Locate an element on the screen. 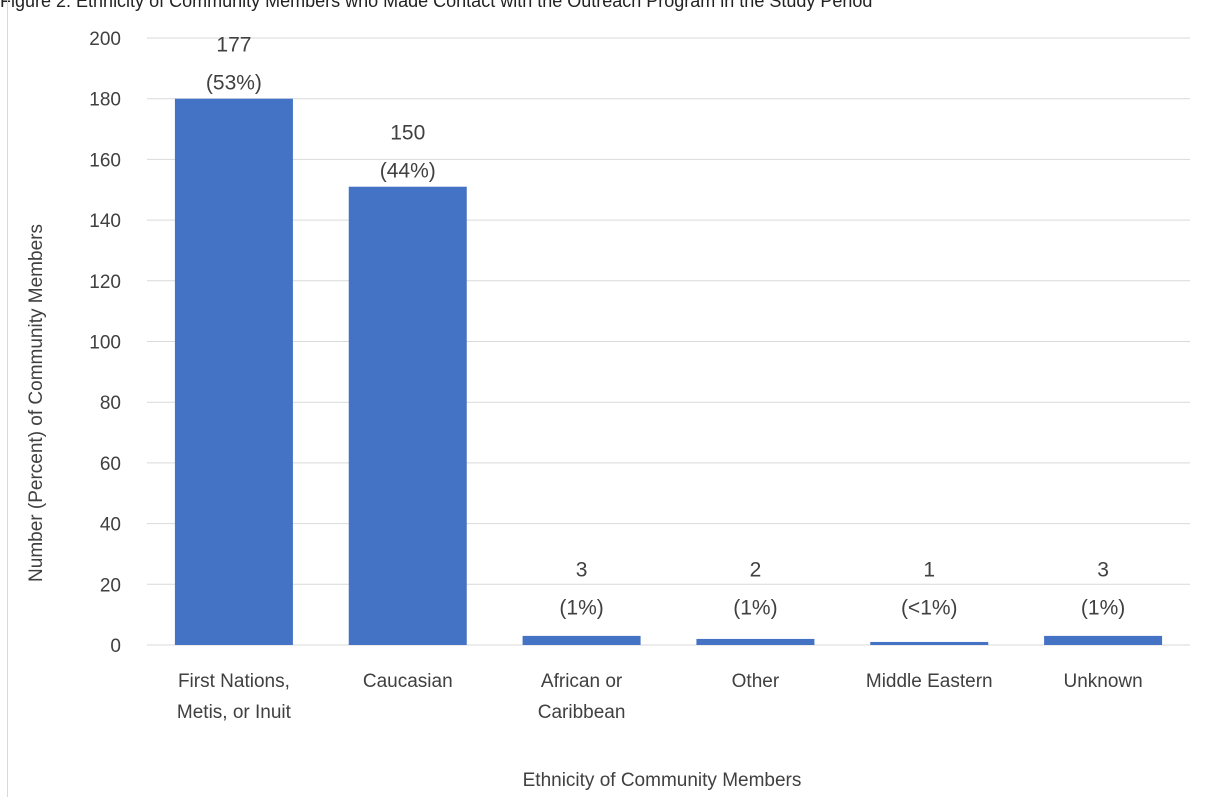 This screenshot has width=1231, height=797. x-tick-label: Metis, or Inuit is located at coordinates (234, 712).